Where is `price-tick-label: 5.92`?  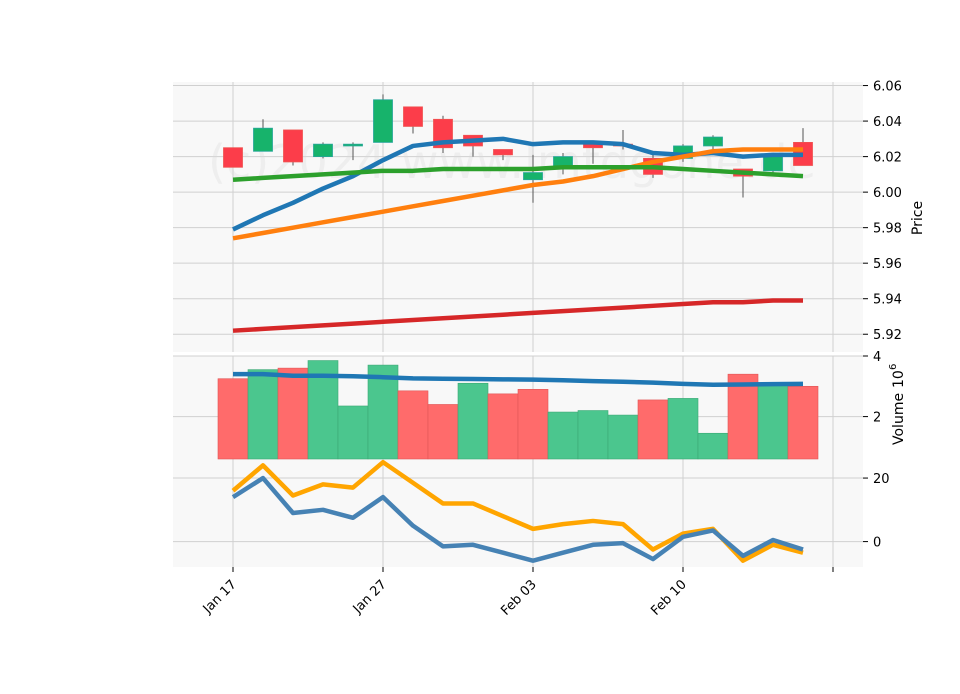 price-tick-label: 5.92 is located at coordinates (887, 335).